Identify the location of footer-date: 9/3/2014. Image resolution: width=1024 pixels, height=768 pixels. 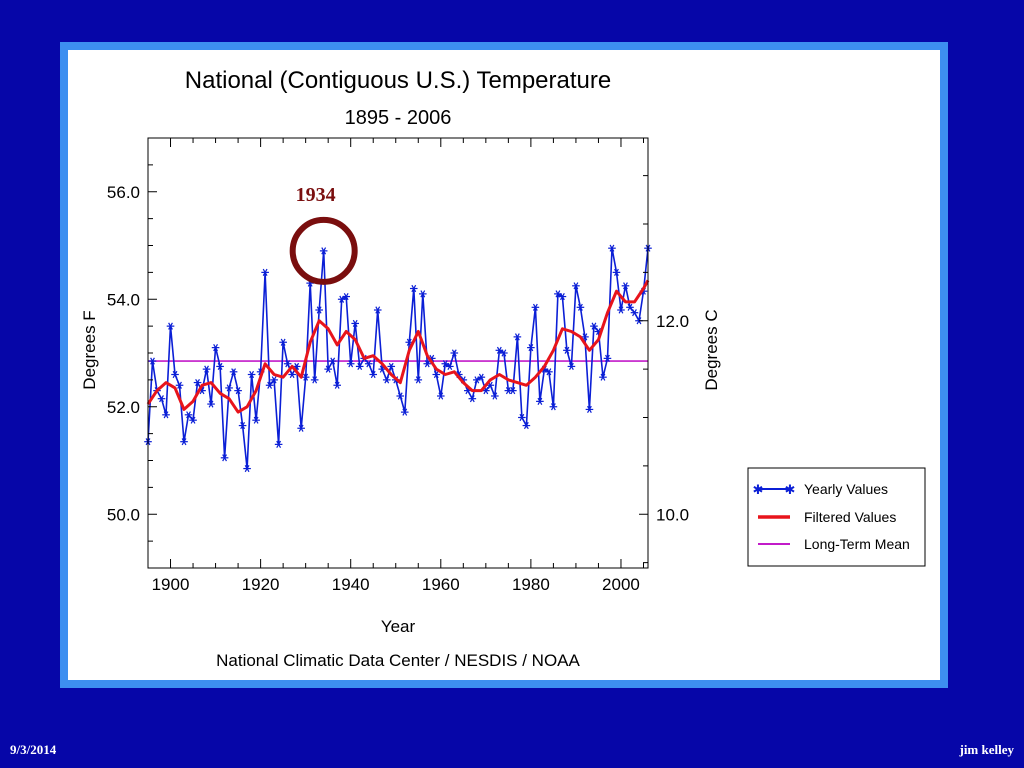
(33, 749).